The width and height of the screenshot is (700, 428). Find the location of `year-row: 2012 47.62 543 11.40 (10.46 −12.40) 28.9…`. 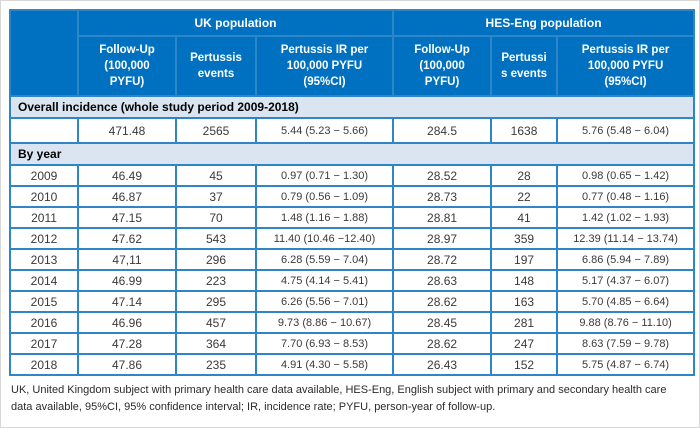

year-row: 2012 47.62 543 11.40 (10.46 −12.40) 28.9… is located at coordinates (352, 238).